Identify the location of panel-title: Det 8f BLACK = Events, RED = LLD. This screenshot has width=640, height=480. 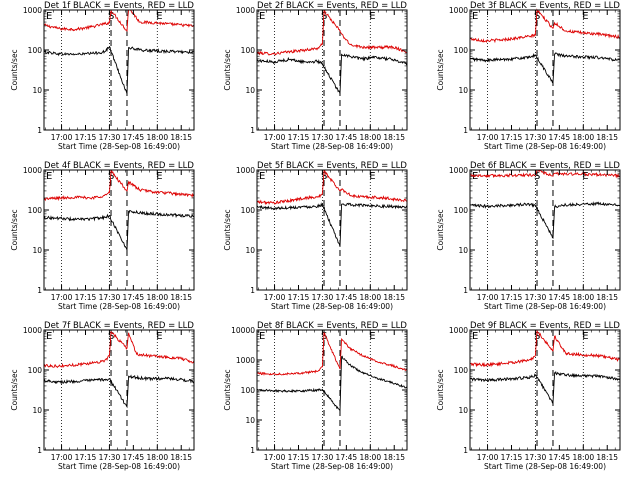
(332, 326).